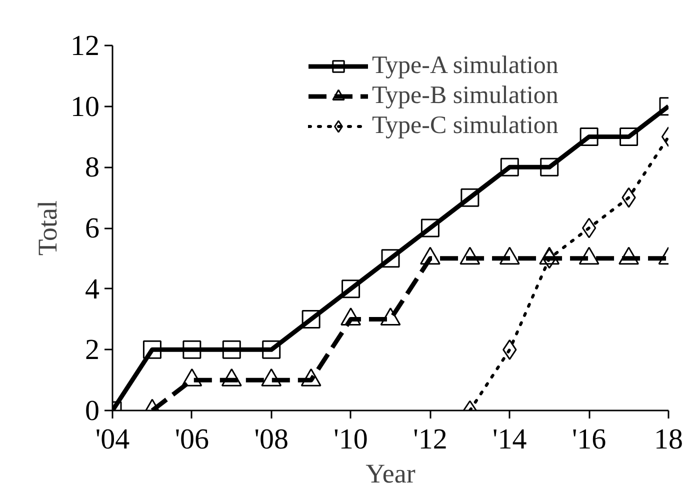 This screenshot has height=504, width=692. What do you see at coordinates (85, 106) in the screenshot?
I see `y-tick-label: 10` at bounding box center [85, 106].